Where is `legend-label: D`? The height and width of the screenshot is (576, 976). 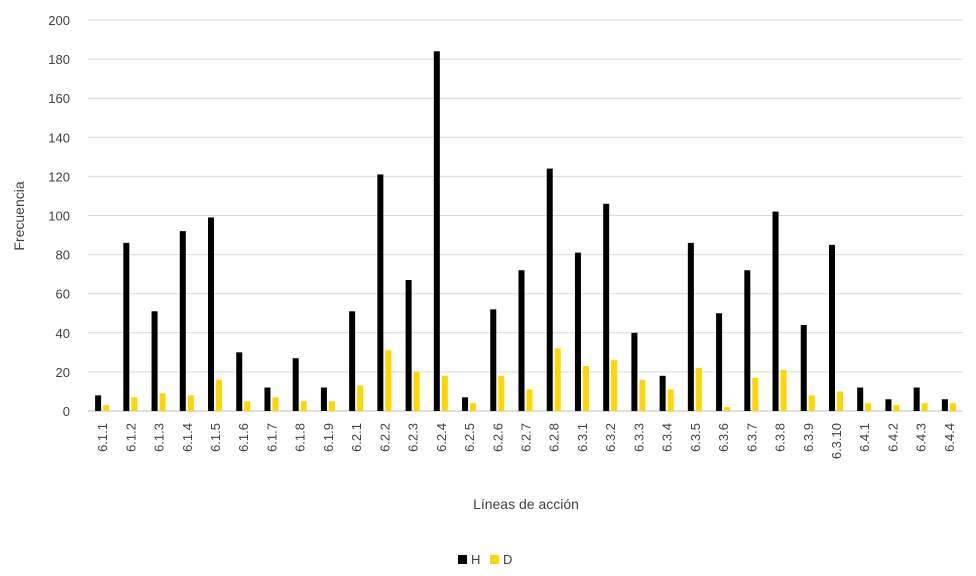 legend-label: D is located at coordinates (507, 559).